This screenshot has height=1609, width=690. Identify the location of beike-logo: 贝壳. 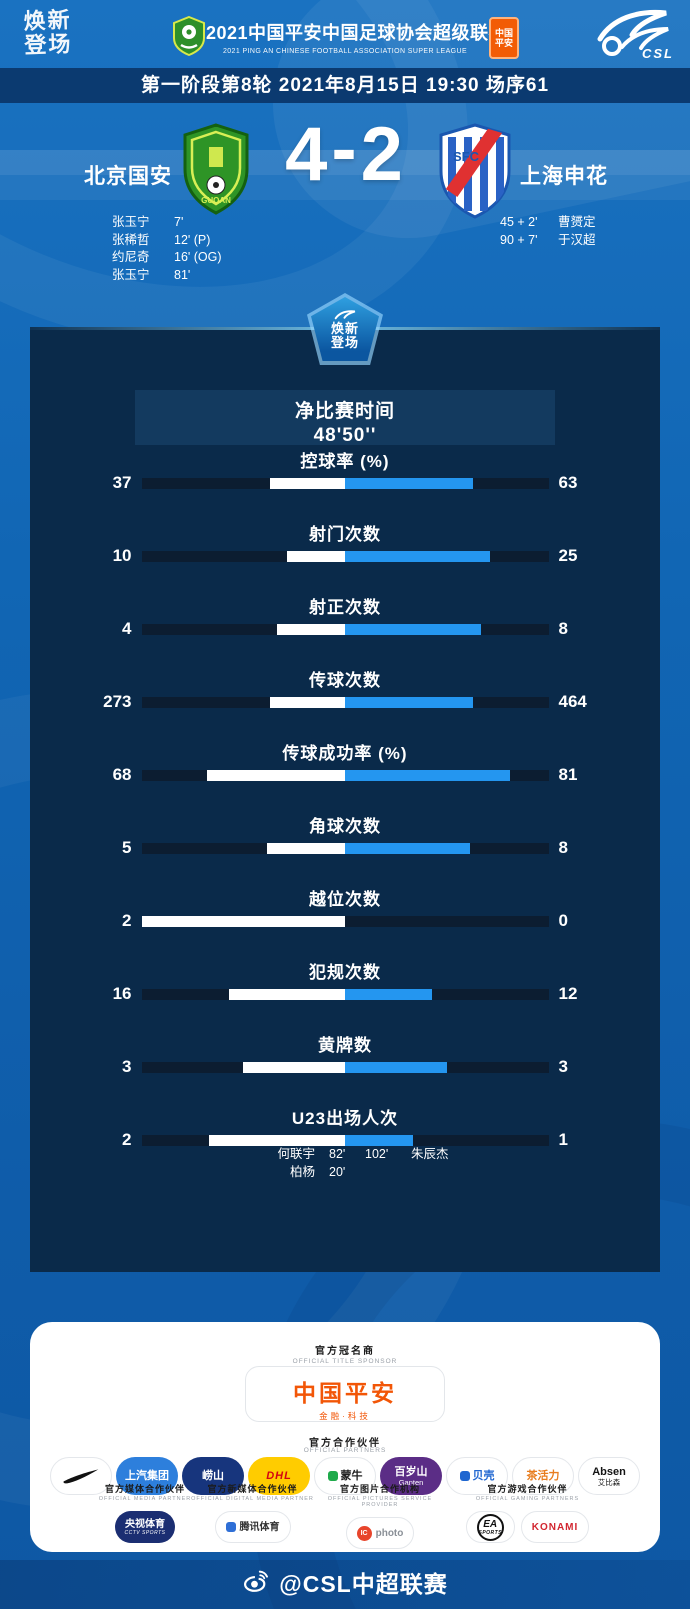
(477, 1476).